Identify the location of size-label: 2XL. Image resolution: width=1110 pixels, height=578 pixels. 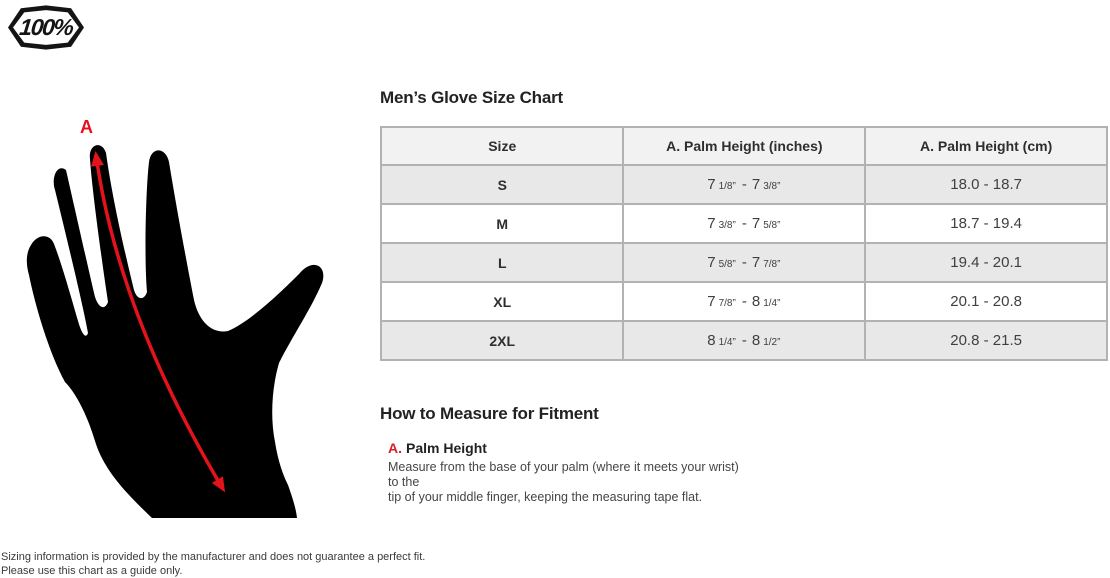
(502, 340).